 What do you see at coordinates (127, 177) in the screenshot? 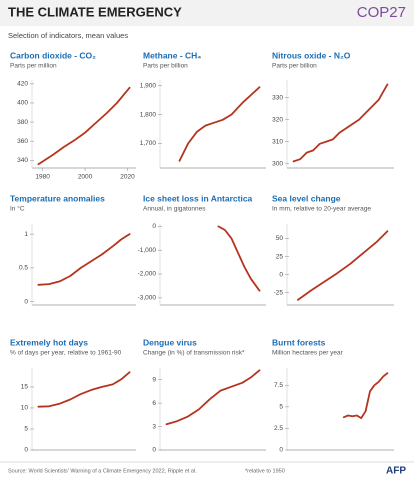
I see `x-tick-label: 2020` at bounding box center [127, 177].